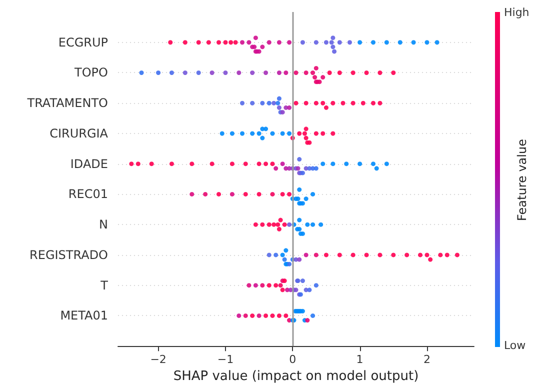 The image size is (548, 388). Describe the element at coordinates (296, 376) in the screenshot. I see `x-axis-title: SHAP value (impact on model output)` at that location.